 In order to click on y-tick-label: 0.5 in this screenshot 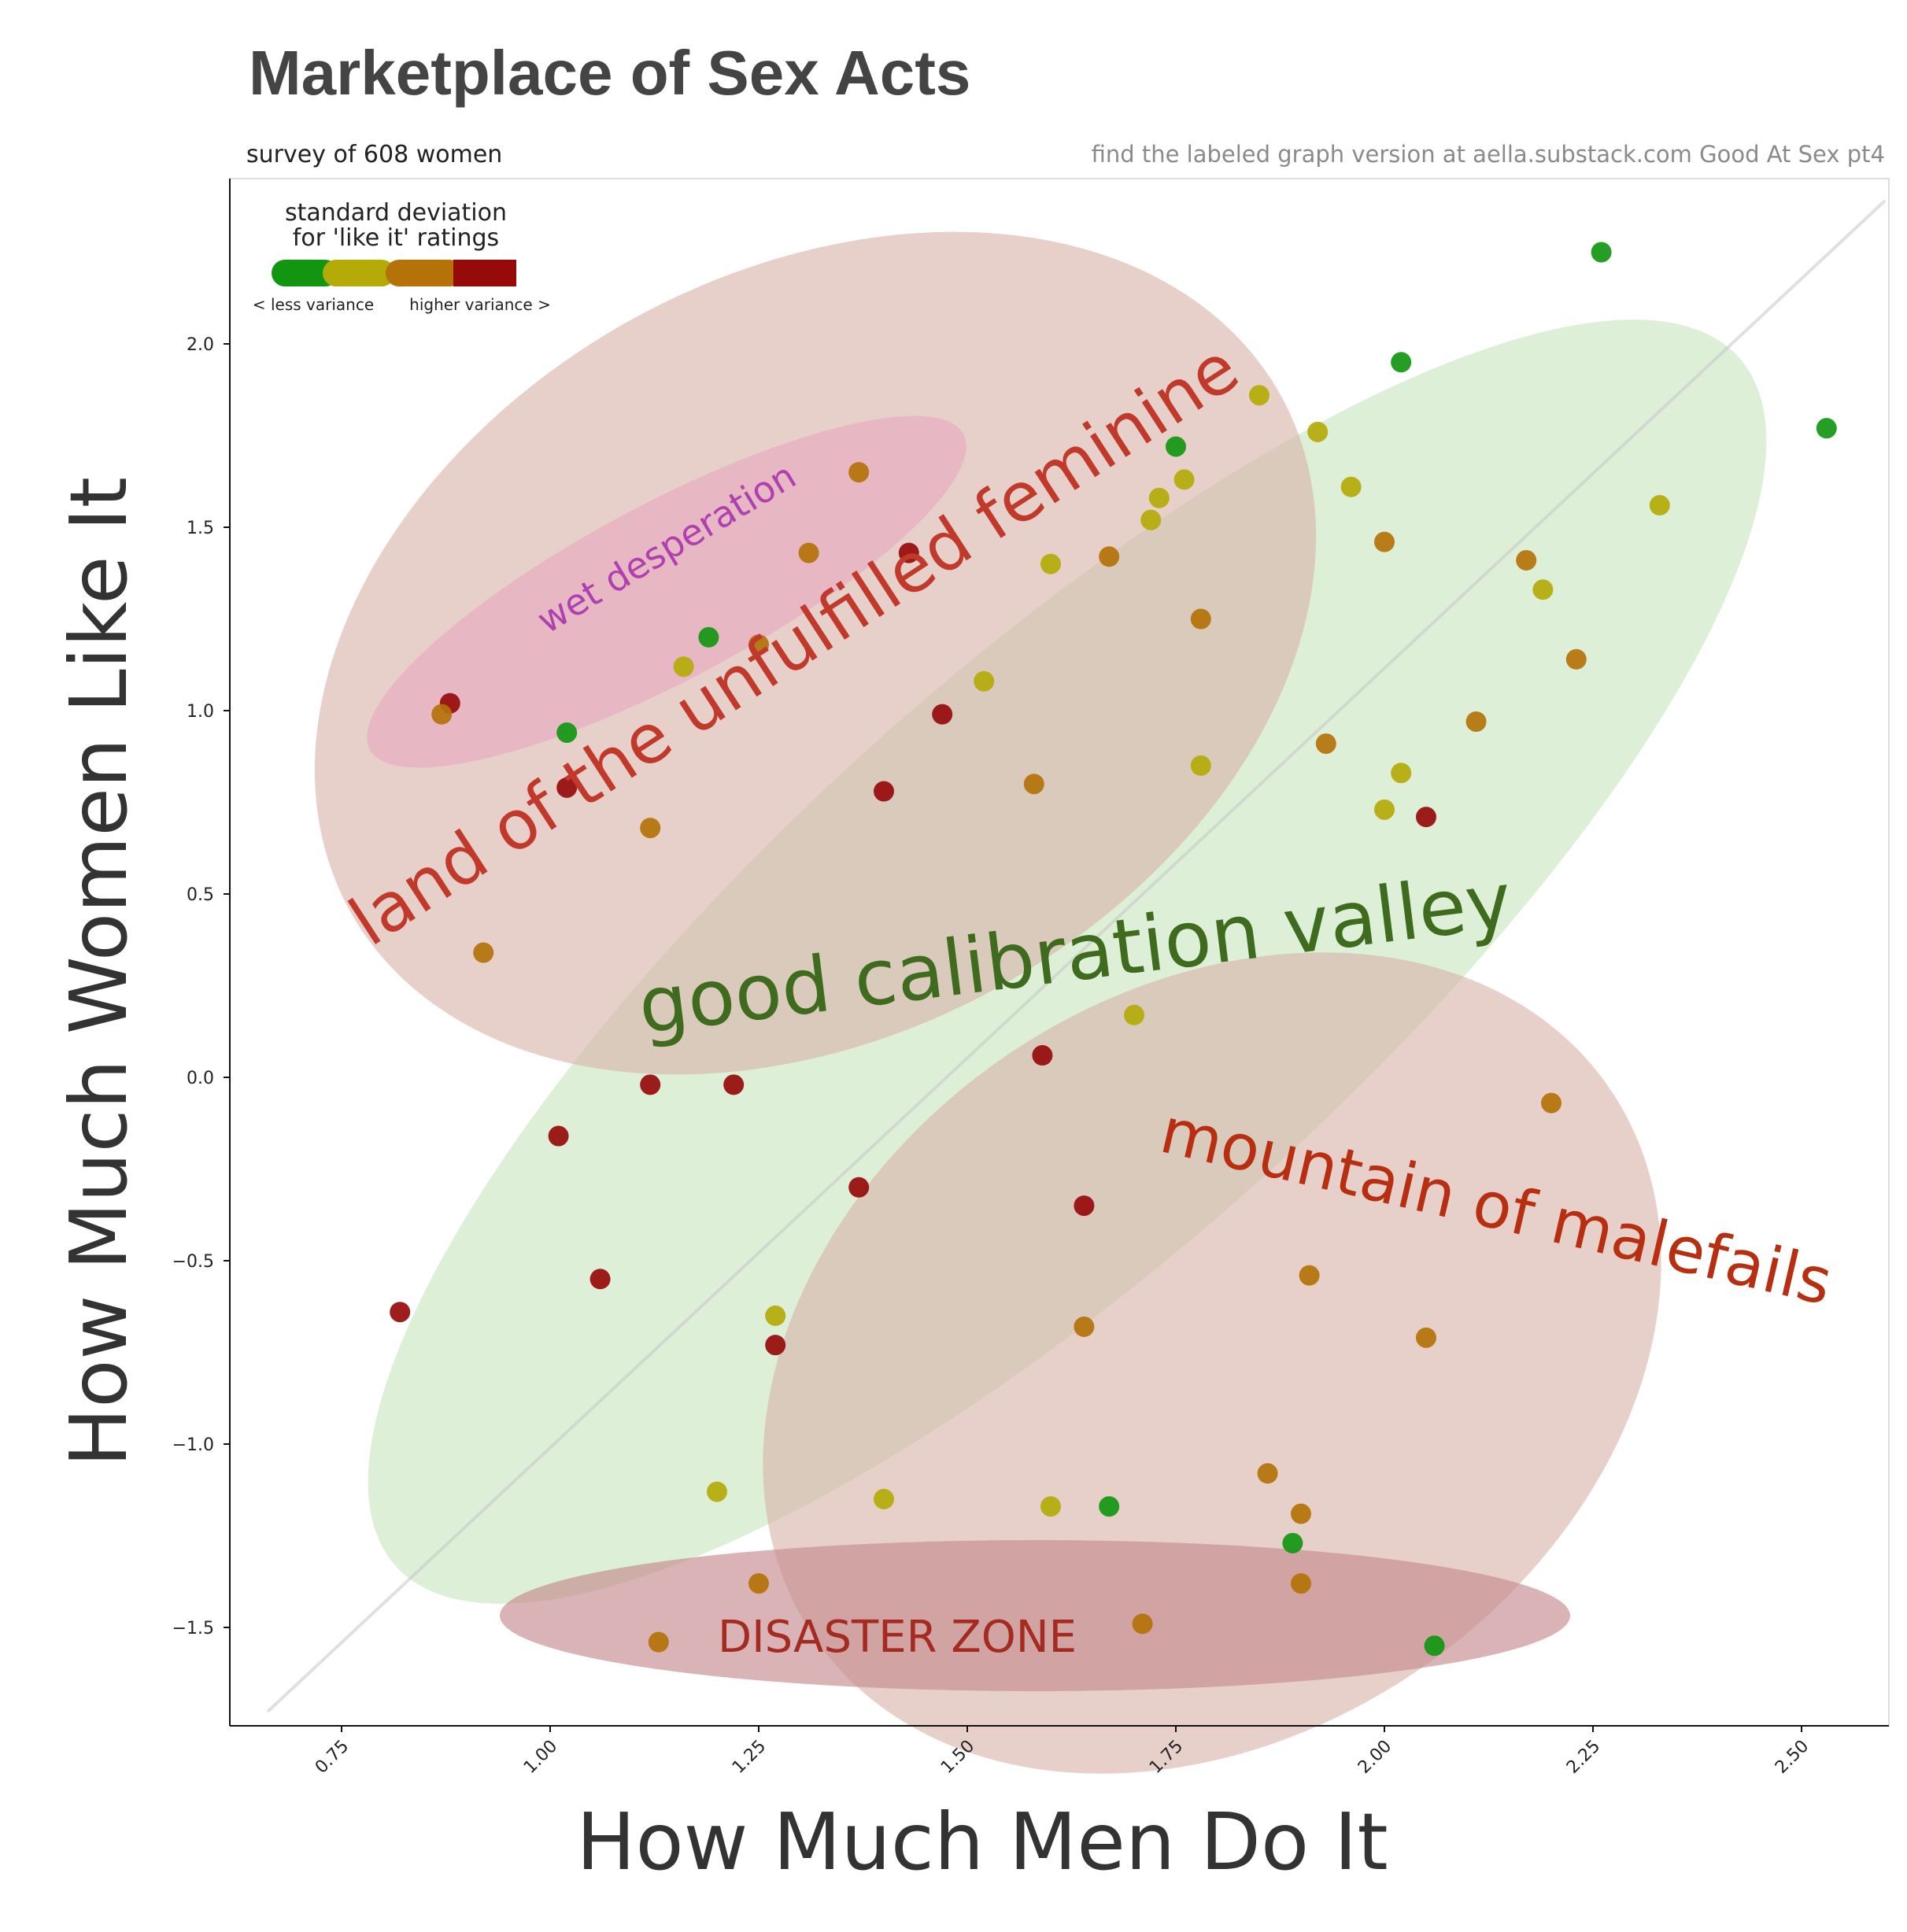, I will do `click(200, 895)`.